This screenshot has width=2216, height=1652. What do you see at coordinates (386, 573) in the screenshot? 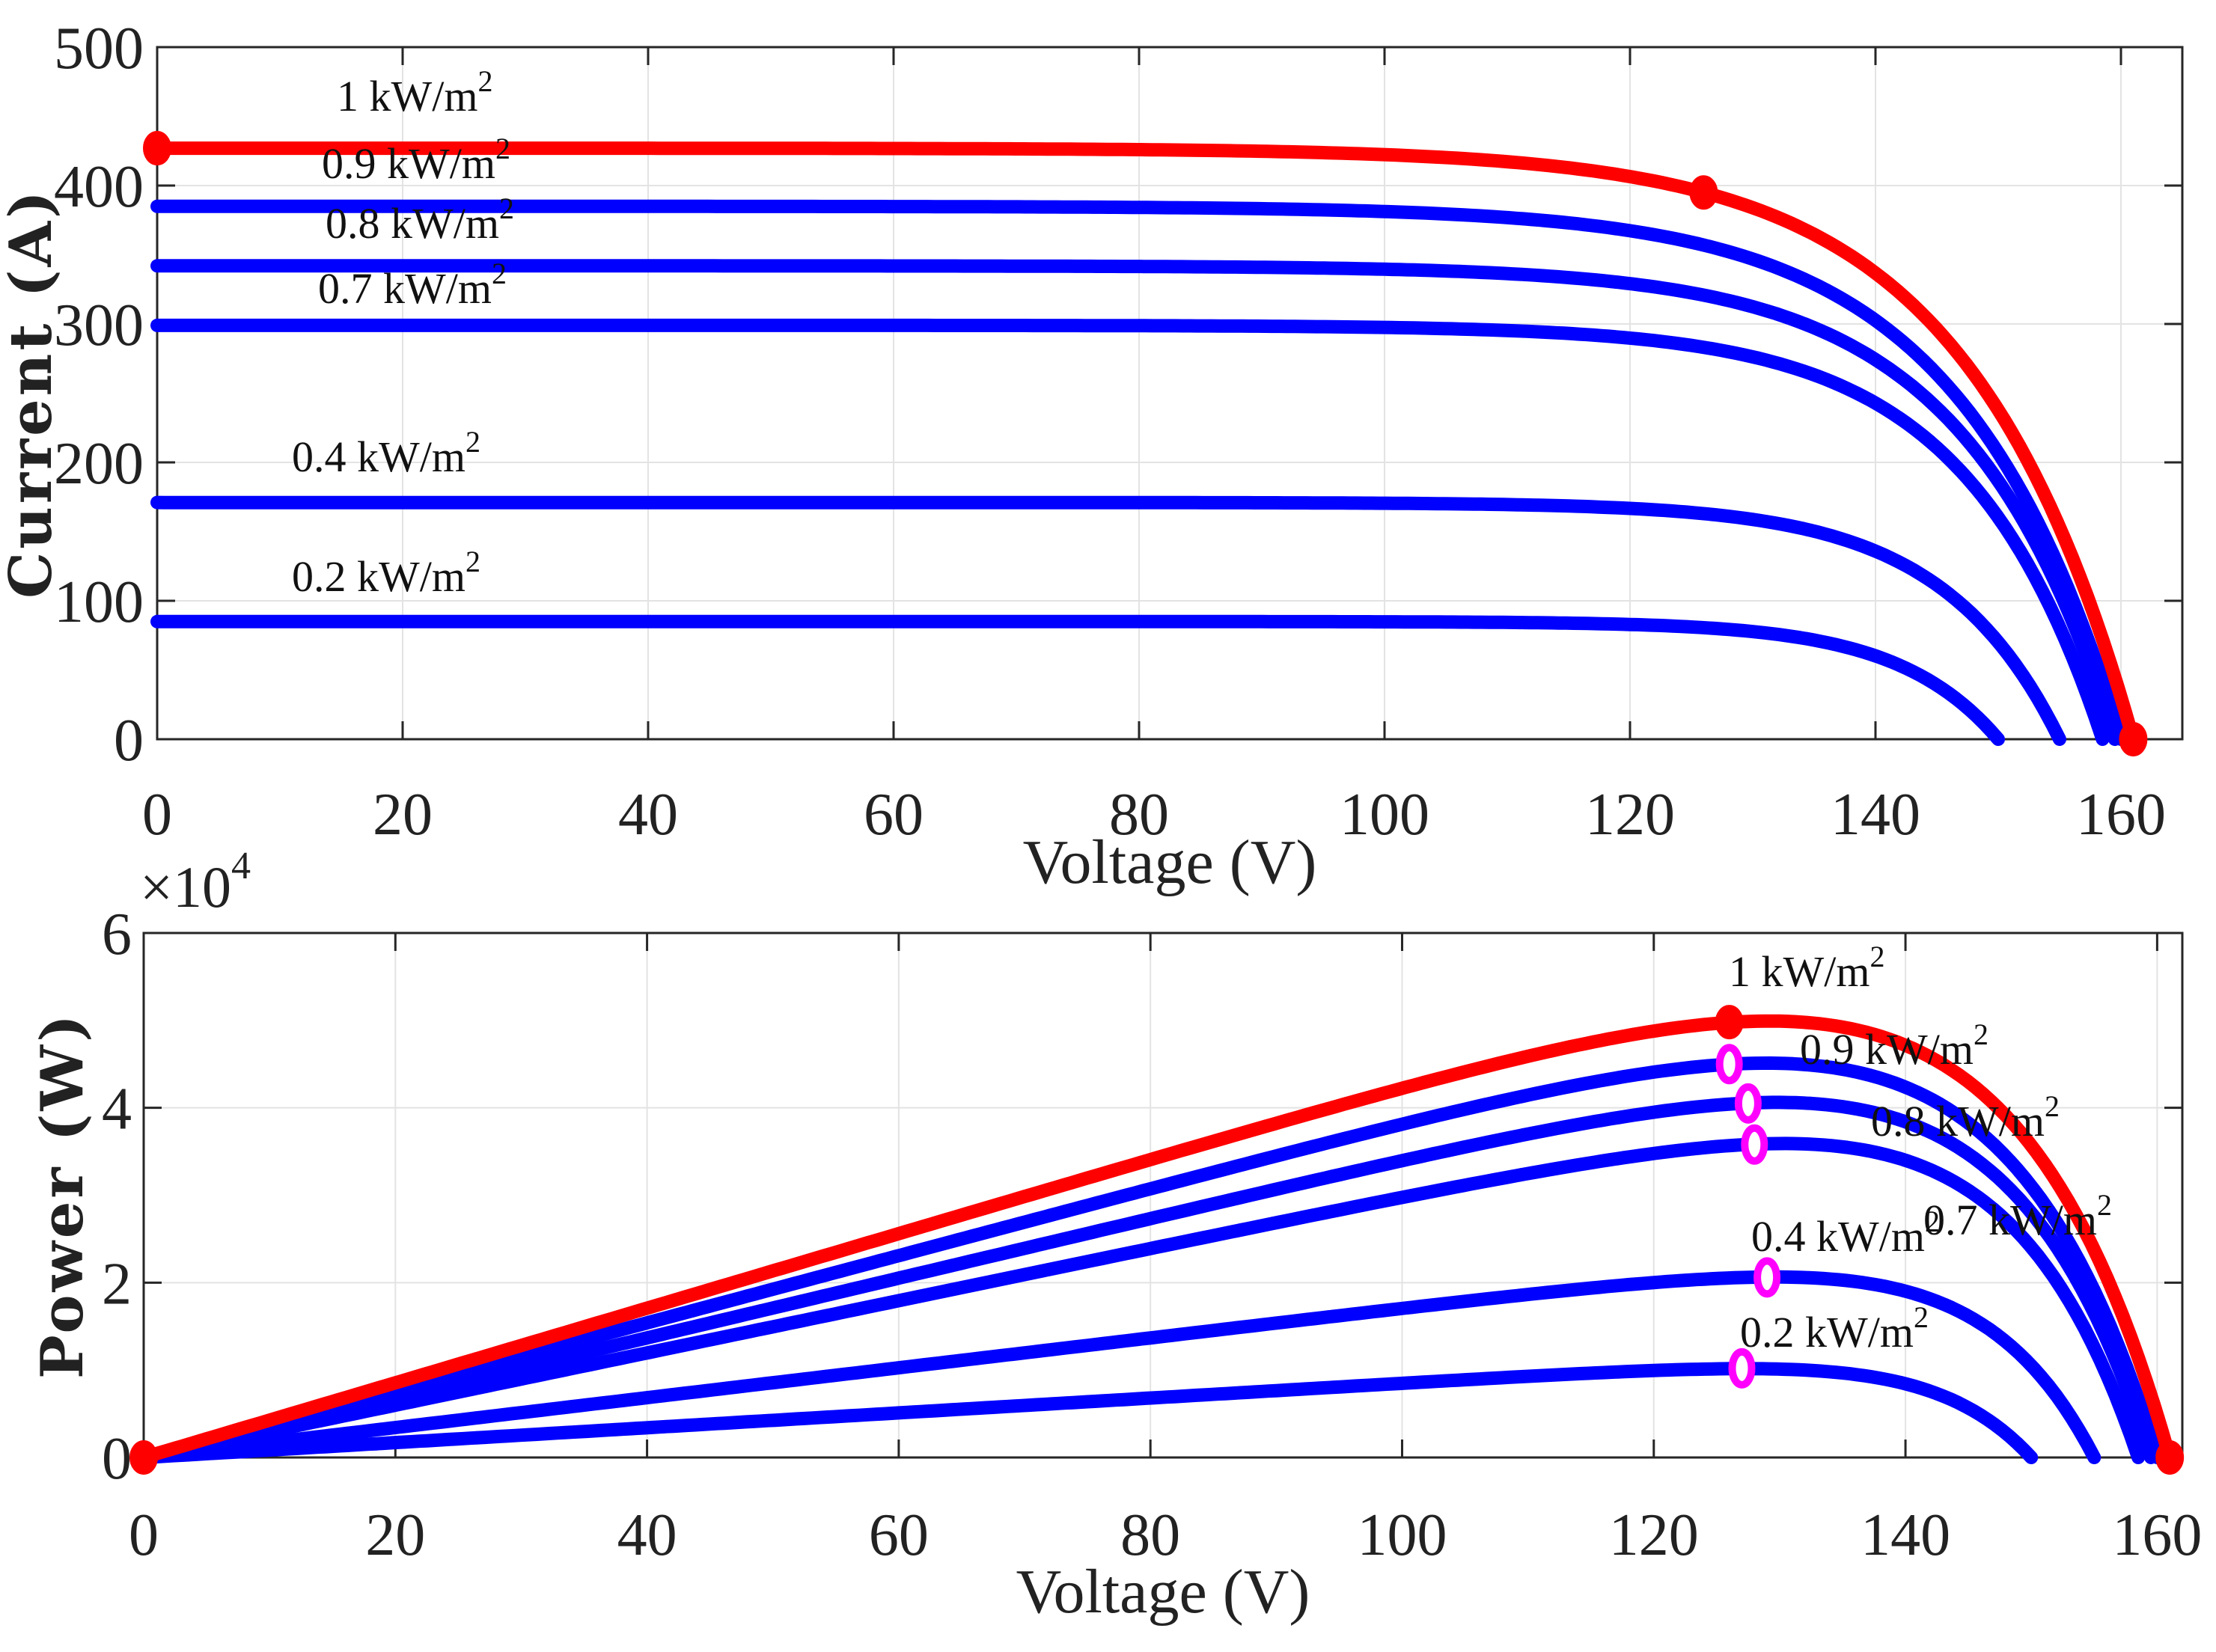
I see `iv-series-label-5: 0.2 kW/m2` at bounding box center [386, 573].